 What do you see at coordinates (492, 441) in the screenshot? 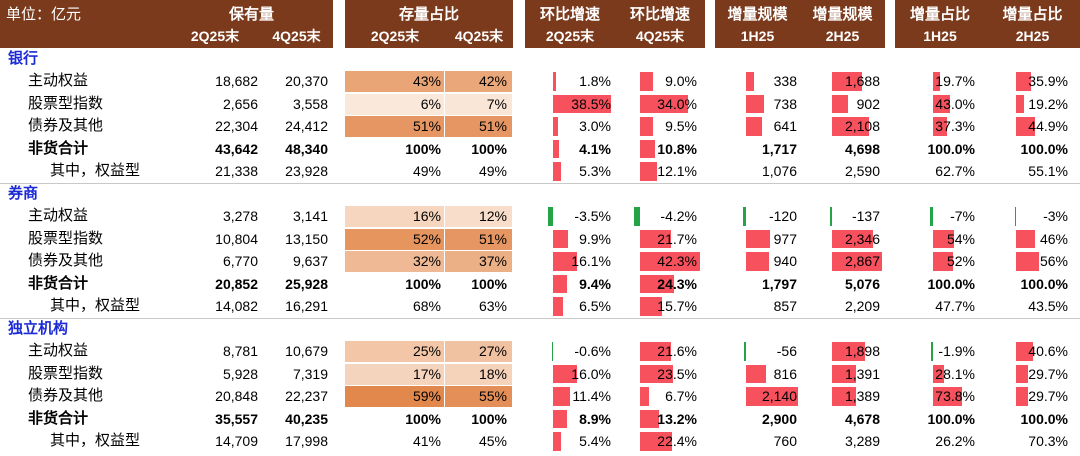
I see `value-cell: 45%` at bounding box center [492, 441].